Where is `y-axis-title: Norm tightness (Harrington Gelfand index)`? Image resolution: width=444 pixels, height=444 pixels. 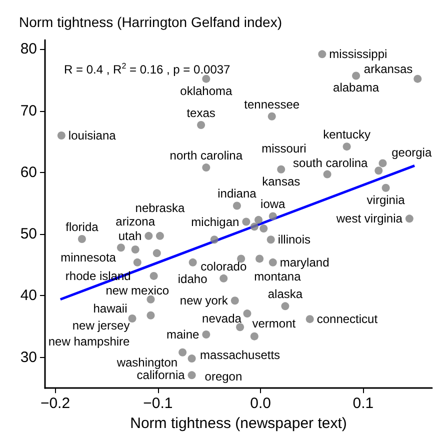
y-axis-title: Norm tightness (Harrington Gelfand index) is located at coordinates (150, 22).